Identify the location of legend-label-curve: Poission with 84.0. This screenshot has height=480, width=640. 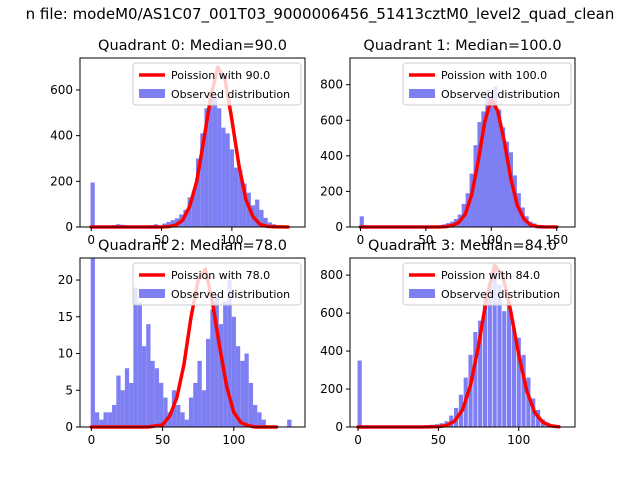
(490, 275).